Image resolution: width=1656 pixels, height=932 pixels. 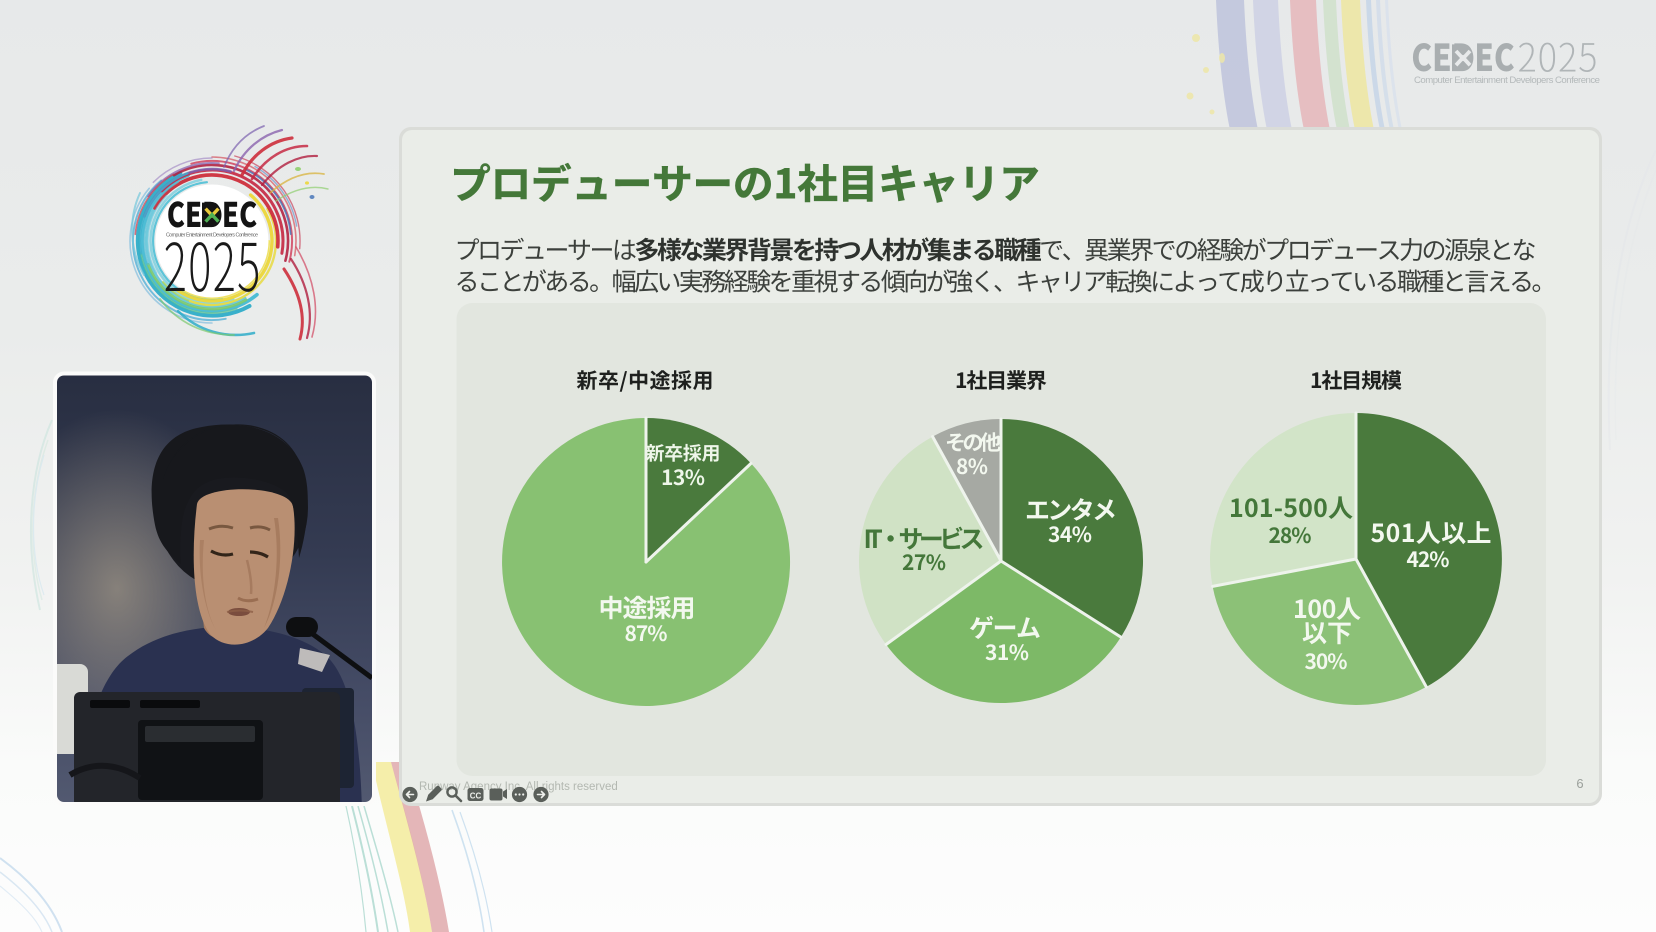 What do you see at coordinates (1579, 783) in the screenshot?
I see `svg-text: 6` at bounding box center [1579, 783].